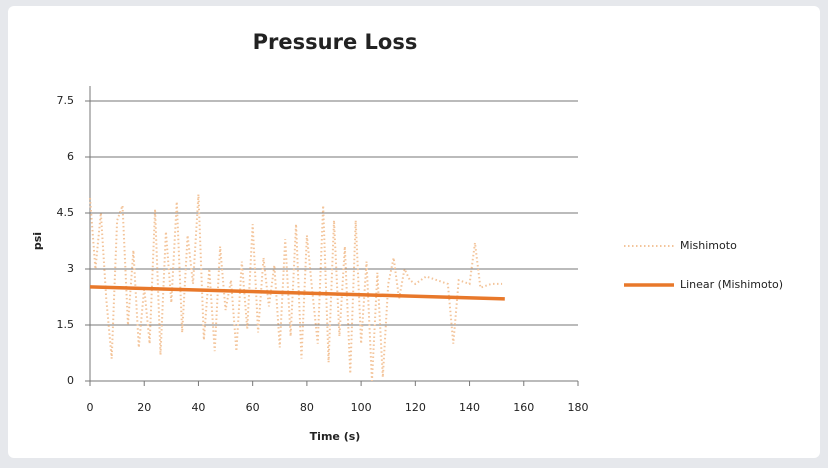  Describe the element at coordinates (66, 212) in the screenshot. I see `y-tick-label: 4.5` at that location.